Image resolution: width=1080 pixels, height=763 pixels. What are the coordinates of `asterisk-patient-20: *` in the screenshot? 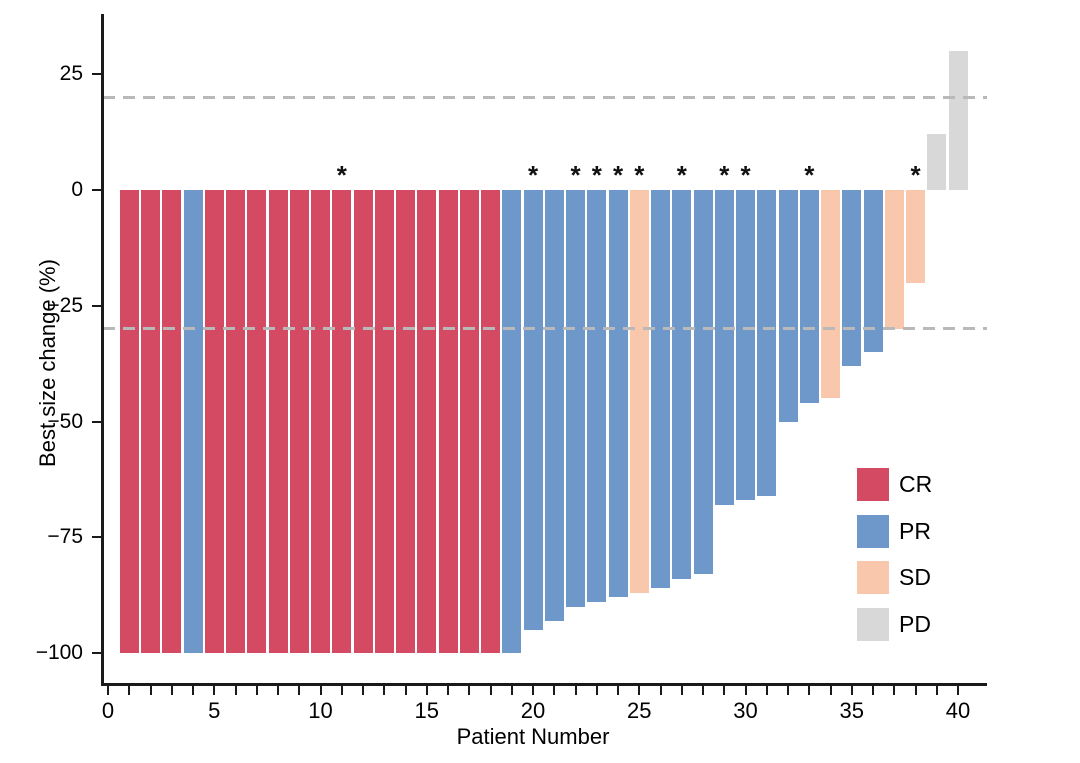 It's located at (533, 175).